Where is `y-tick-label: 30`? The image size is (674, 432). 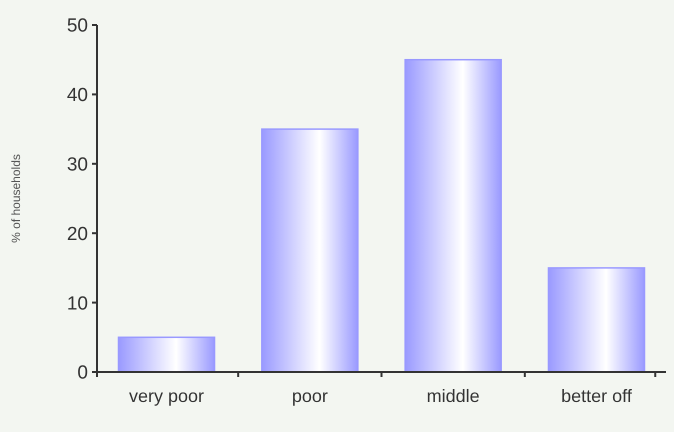
y-tick-label: 30 is located at coordinates (77, 165).